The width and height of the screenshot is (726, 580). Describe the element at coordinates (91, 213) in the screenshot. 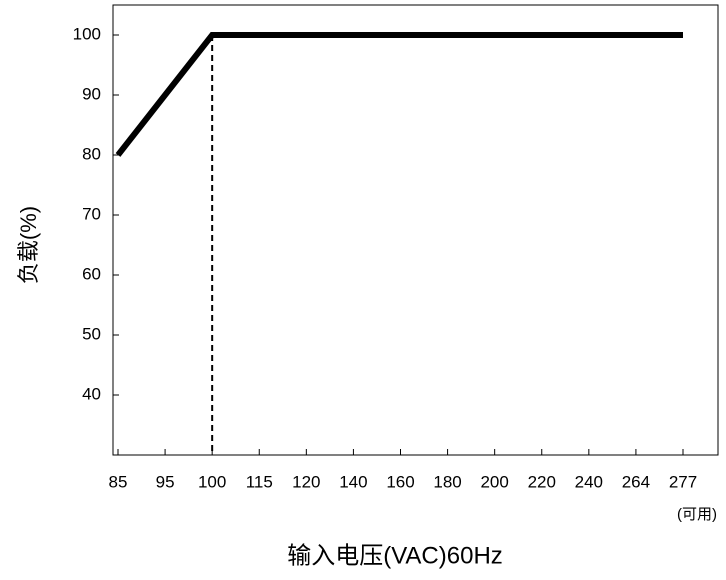

I see `y-tick-label: 70` at that location.